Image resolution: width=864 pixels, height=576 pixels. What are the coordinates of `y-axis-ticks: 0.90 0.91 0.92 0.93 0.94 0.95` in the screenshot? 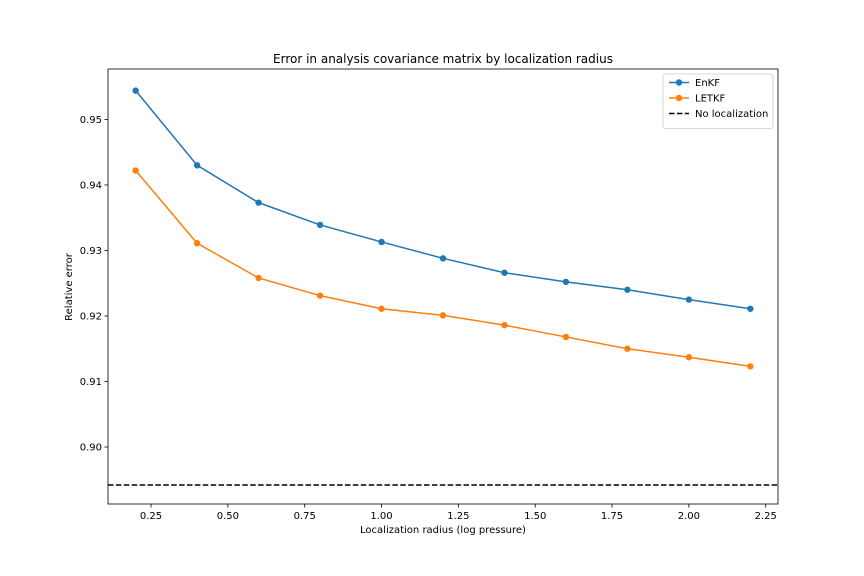 It's located at (94, 284).